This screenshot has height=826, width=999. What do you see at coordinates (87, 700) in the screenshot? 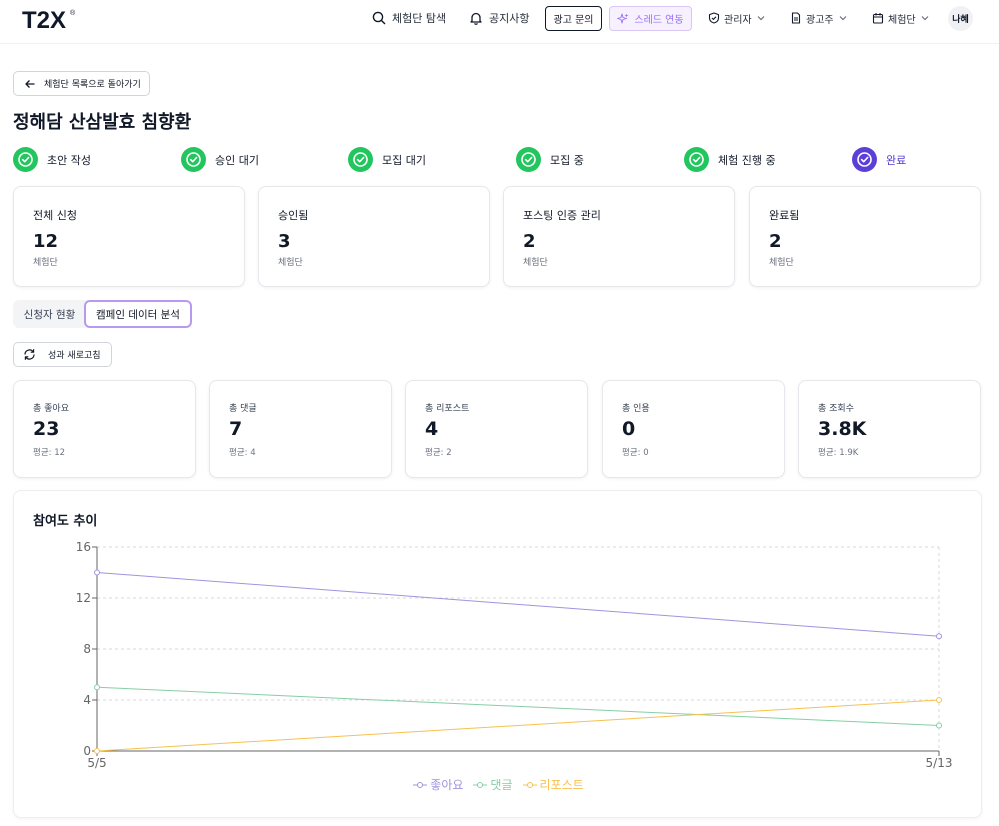
I see `y-tick-label: 4` at bounding box center [87, 700].